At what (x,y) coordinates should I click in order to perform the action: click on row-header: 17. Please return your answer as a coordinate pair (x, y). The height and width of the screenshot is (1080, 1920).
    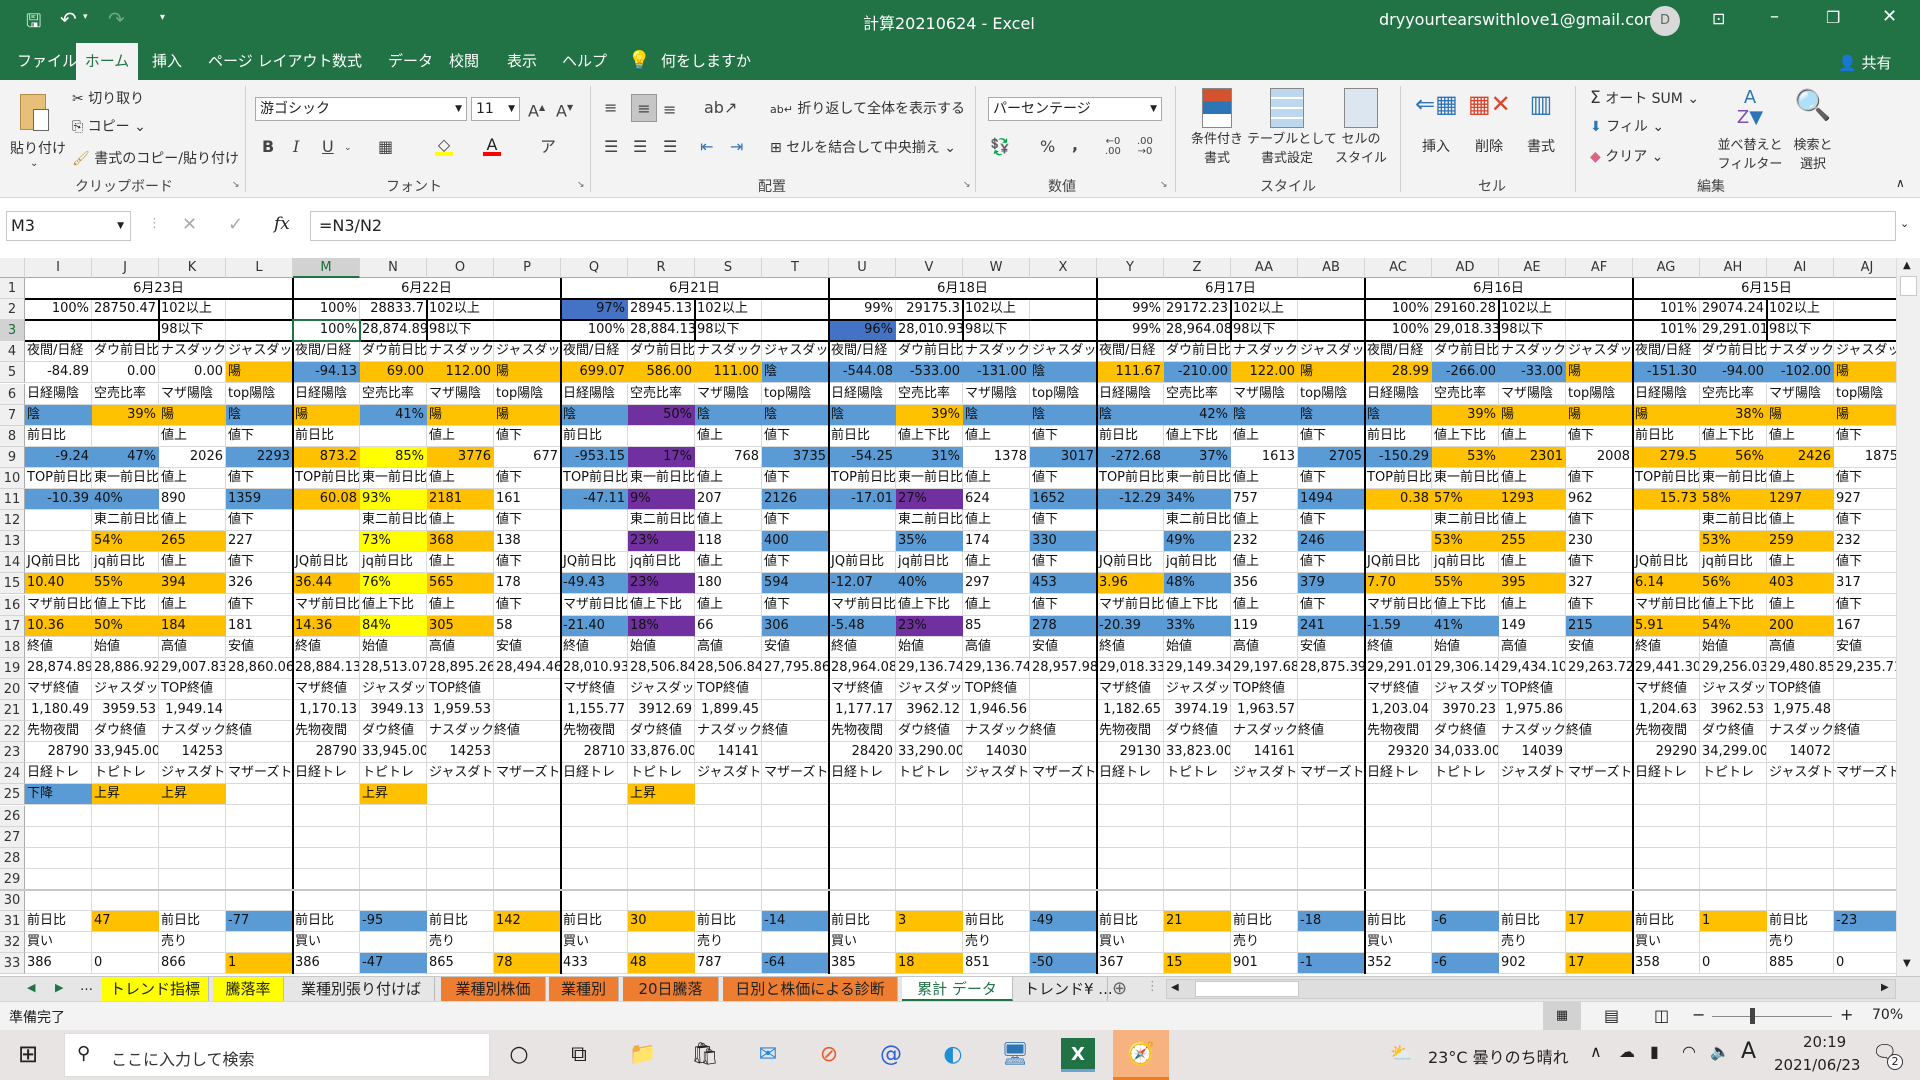
    Looking at the image, I should click on (12, 626).